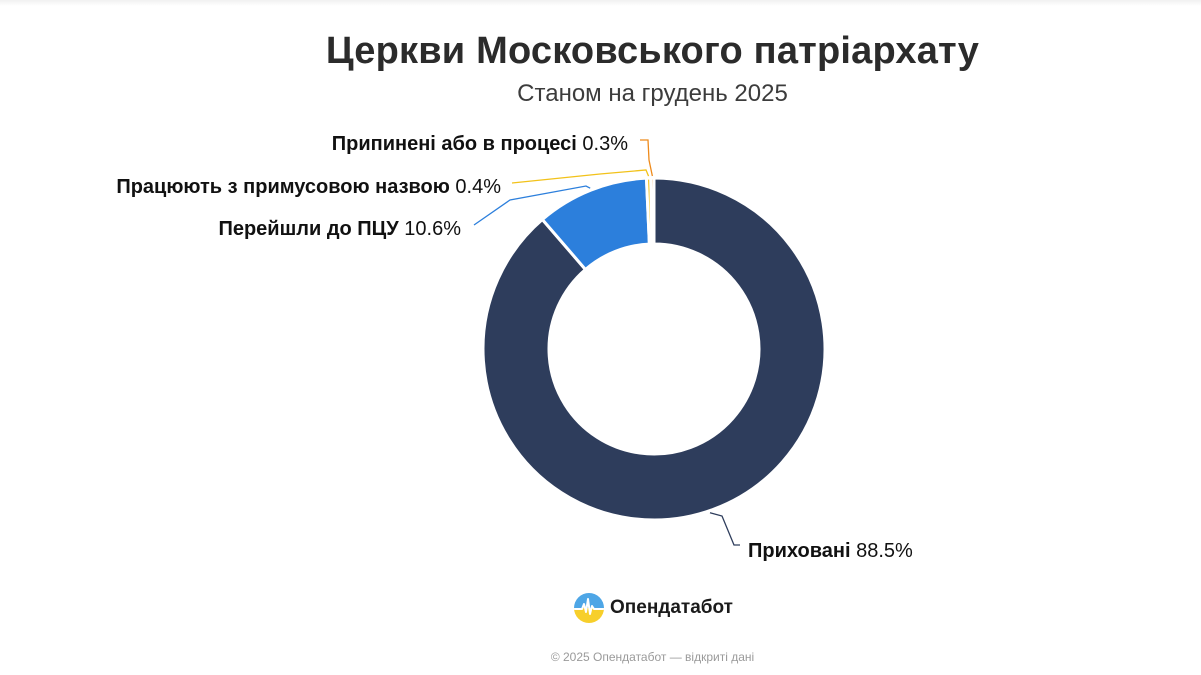  Describe the element at coordinates (600, 3) in the screenshot. I see `top-shadow-bar` at that location.